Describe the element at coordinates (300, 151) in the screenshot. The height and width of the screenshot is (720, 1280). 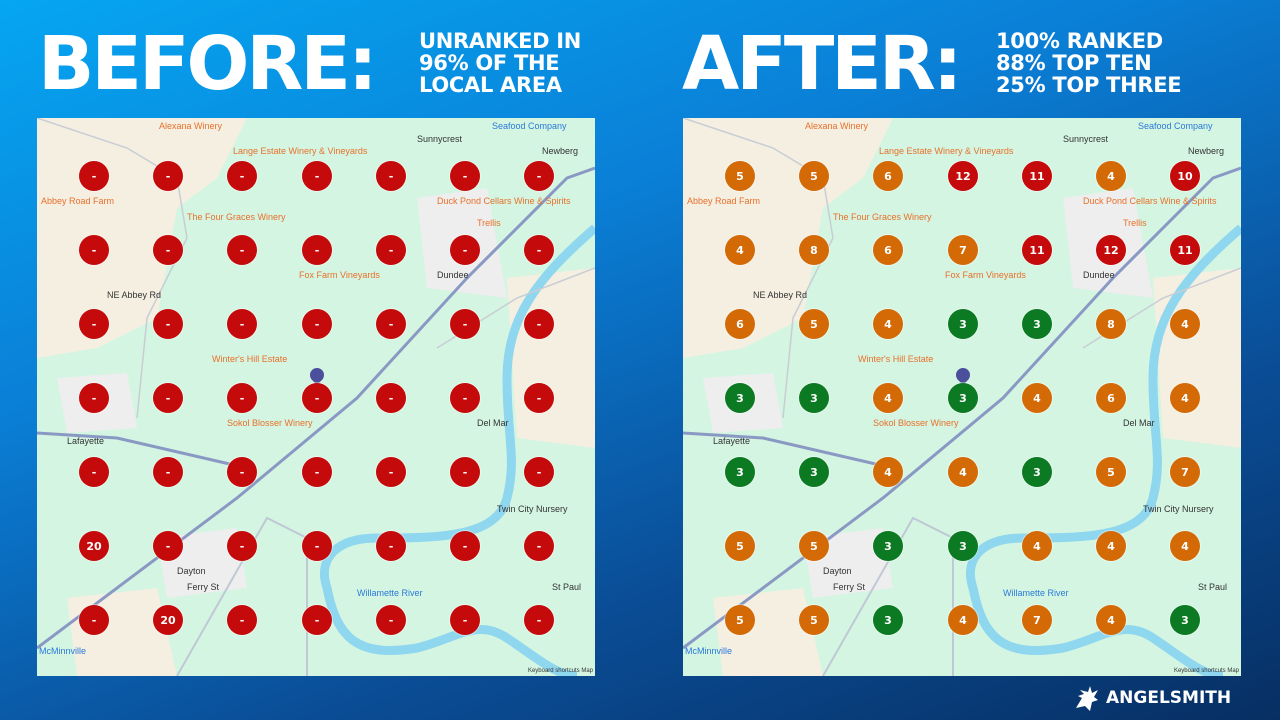
I see `map-label: Lange Estate Winery & Vineyards` at that location.